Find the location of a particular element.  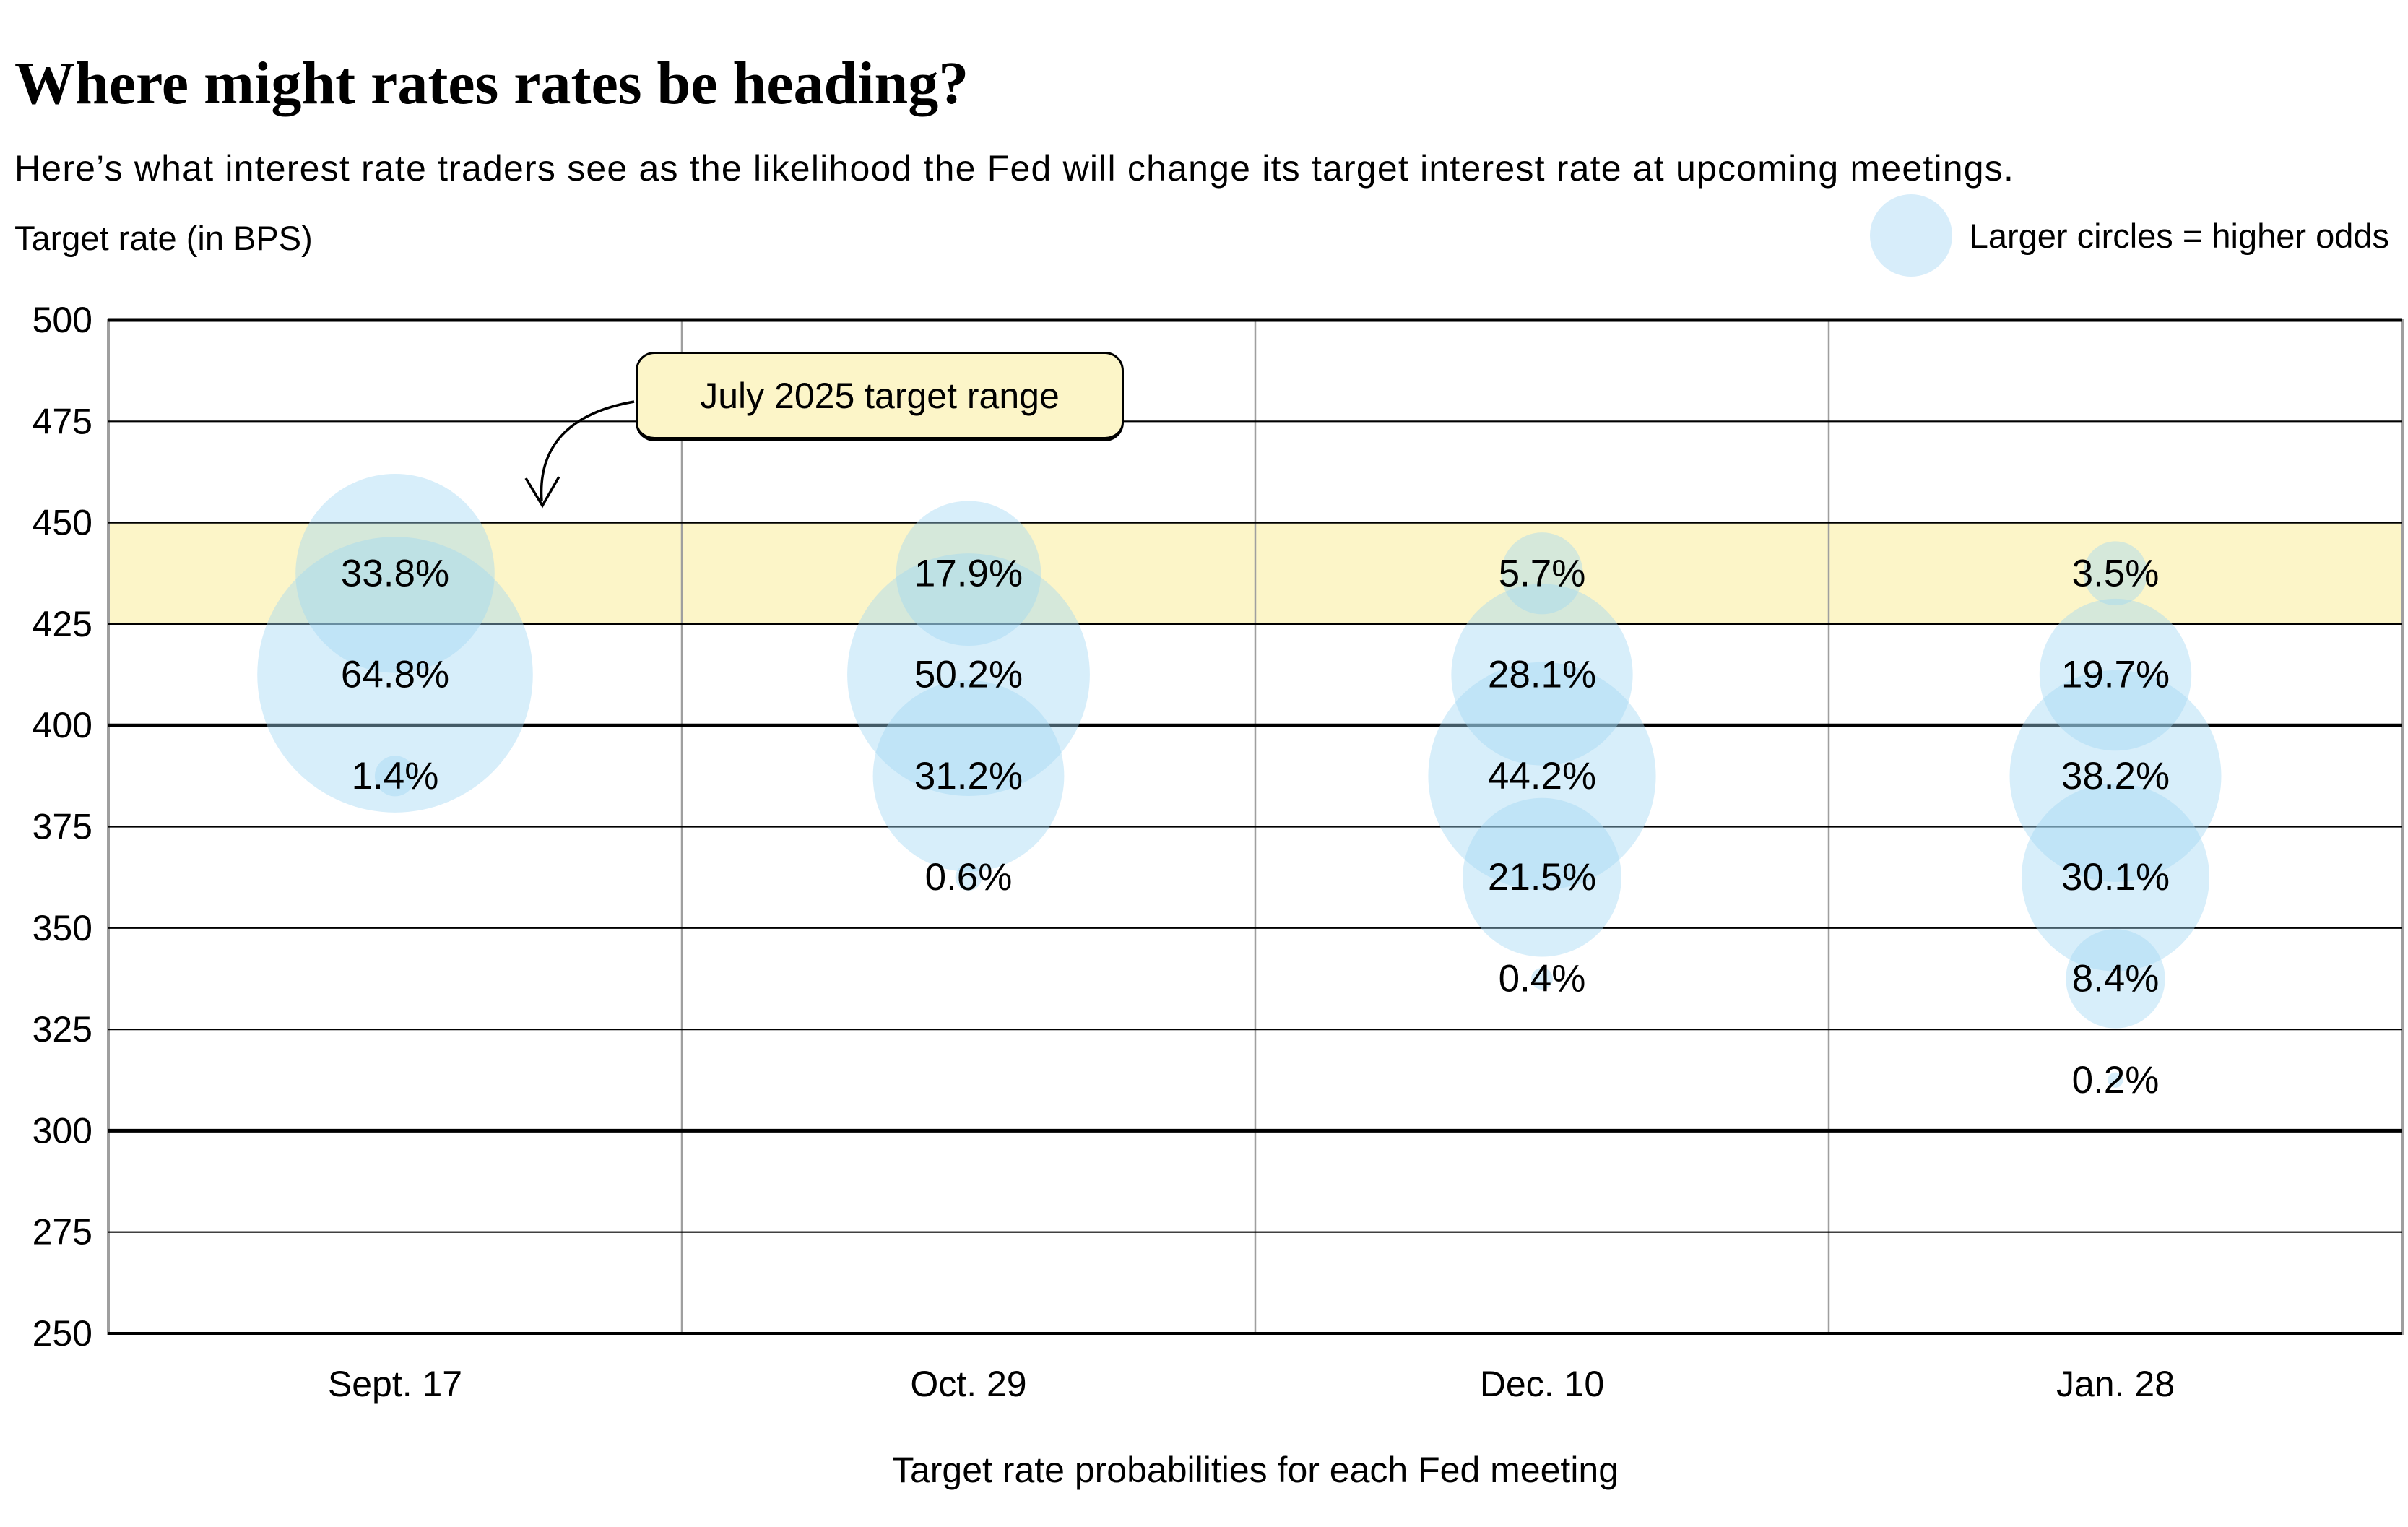

x-tick-label: Dec. 10 is located at coordinates (1542, 1384).